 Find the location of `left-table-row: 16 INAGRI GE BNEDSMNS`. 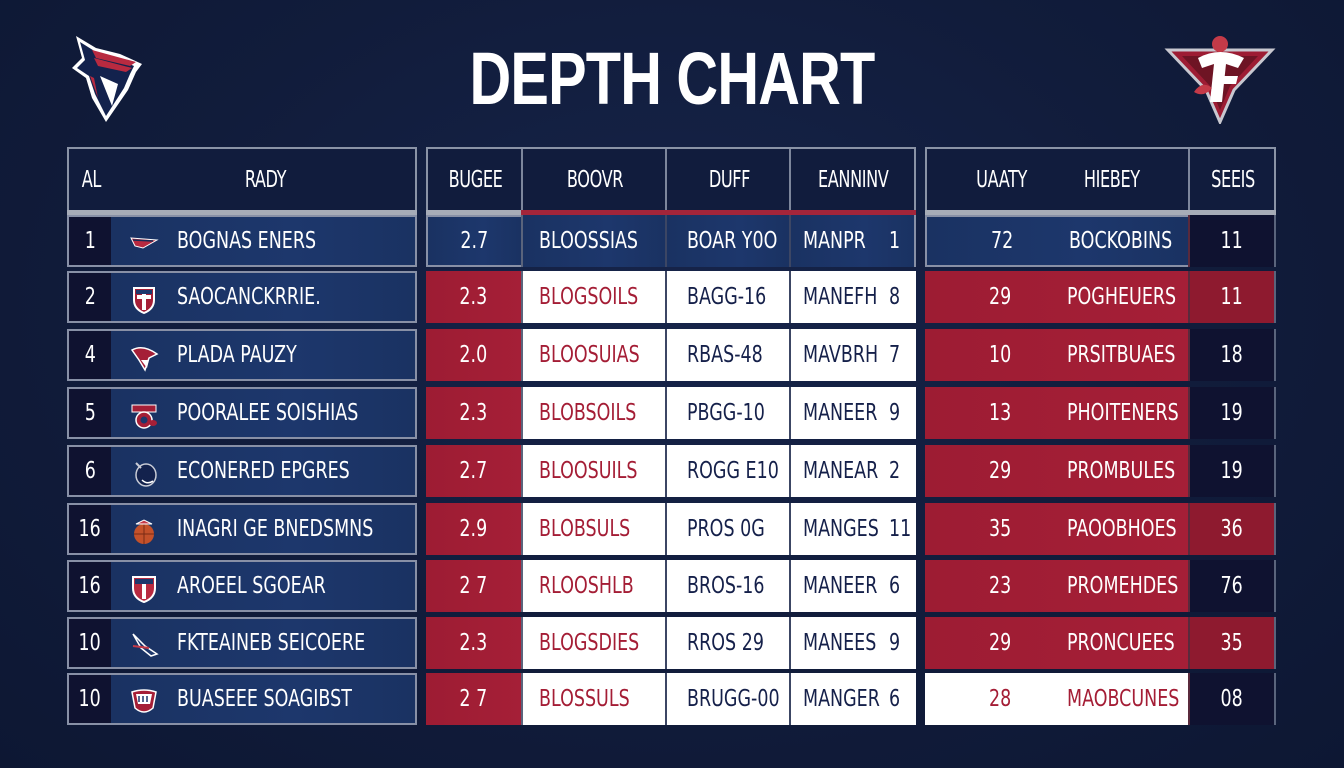

left-table-row: 16 INAGRI GE BNEDSMNS is located at coordinates (242, 529).